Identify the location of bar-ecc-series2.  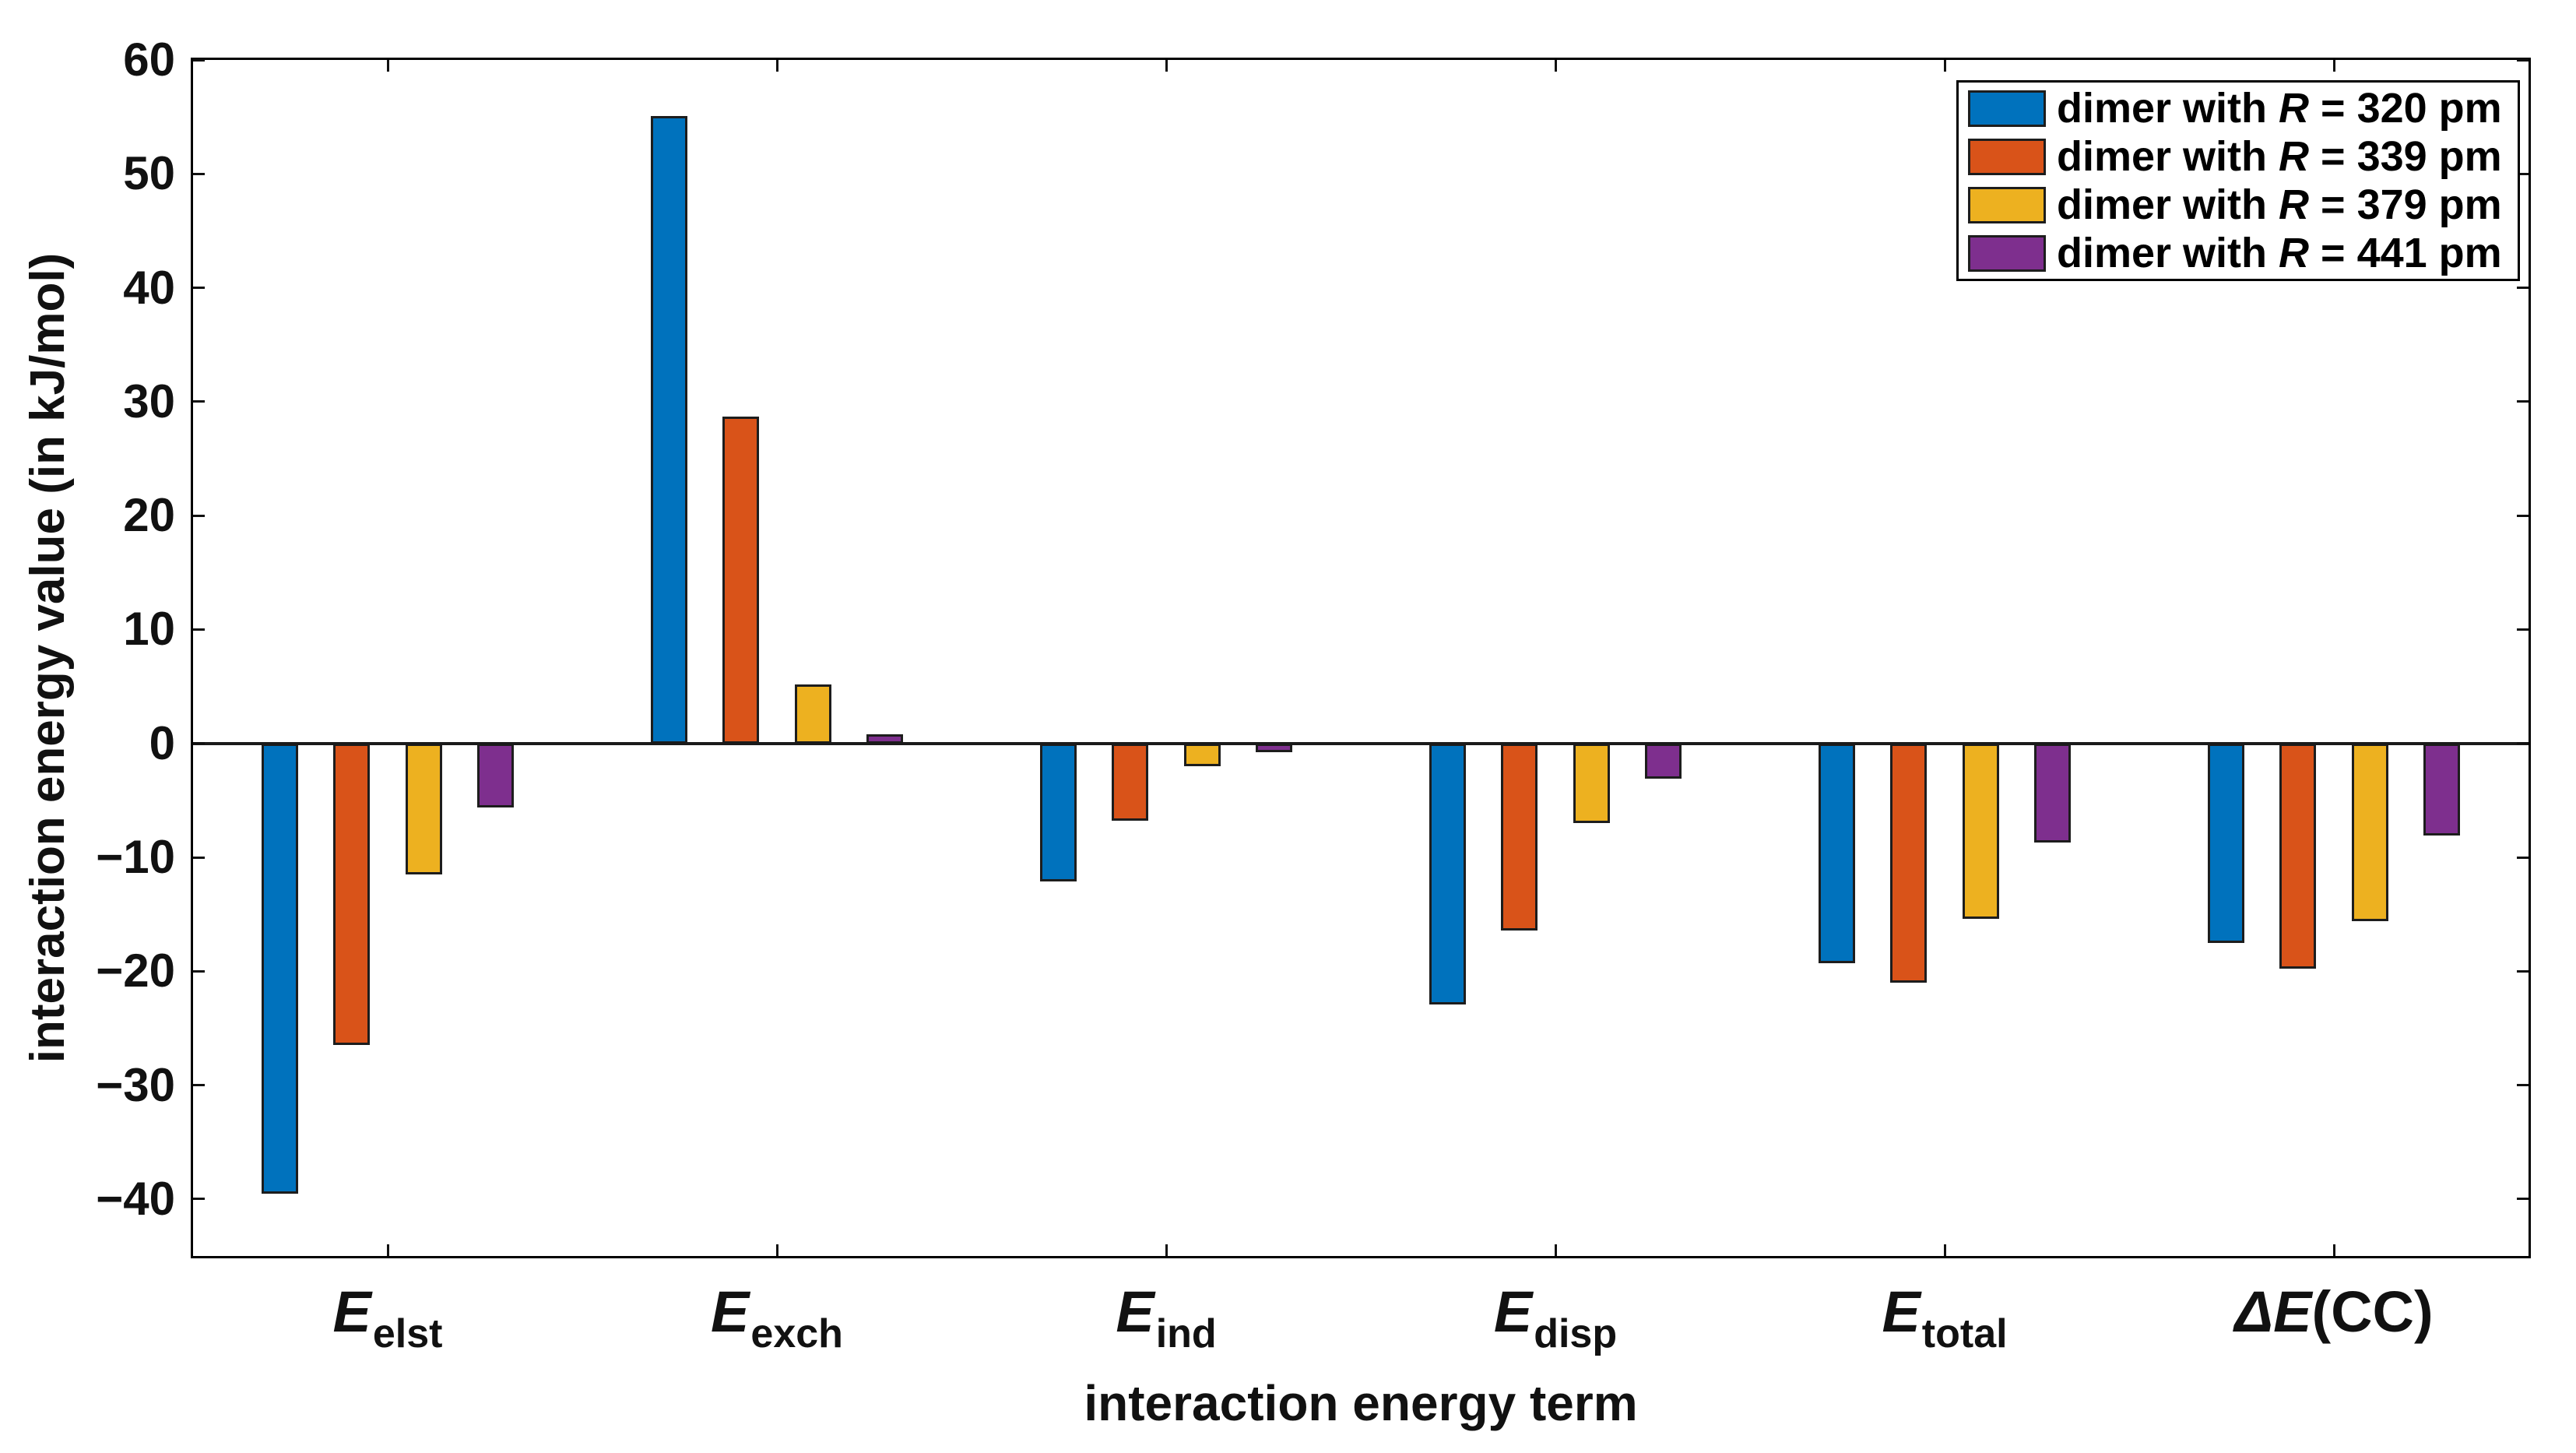
(2298, 856).